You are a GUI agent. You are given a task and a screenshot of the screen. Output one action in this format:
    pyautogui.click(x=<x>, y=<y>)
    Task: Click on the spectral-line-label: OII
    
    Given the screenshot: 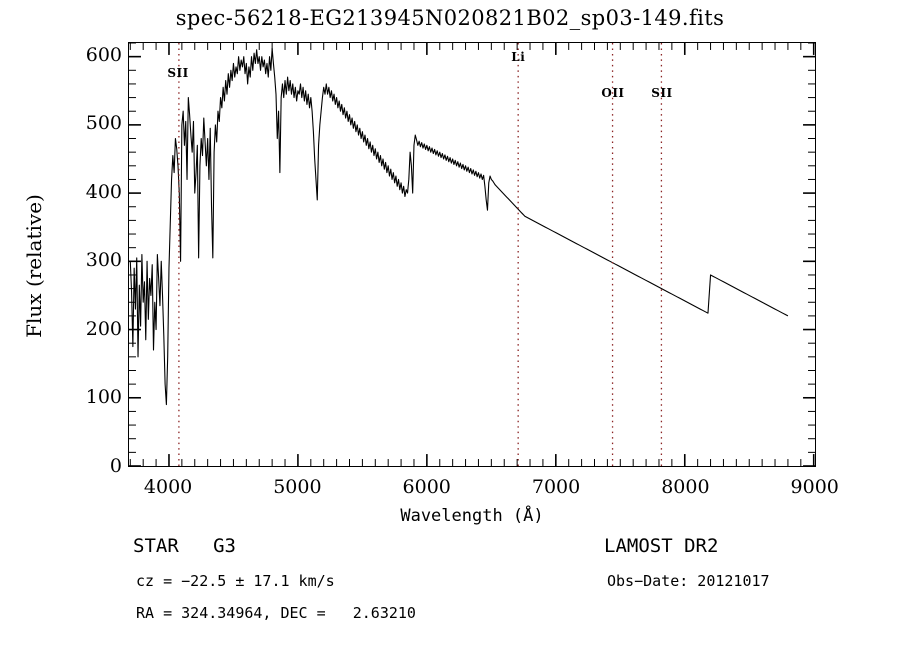 What is the action you would take?
    pyautogui.click(x=613, y=93)
    